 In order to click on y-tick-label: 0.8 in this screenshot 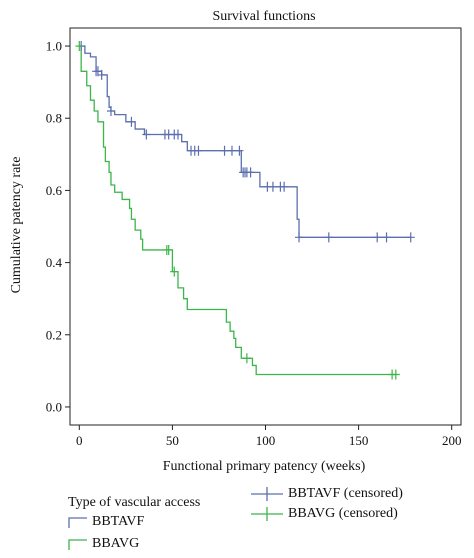, I will do `click(54, 118)`.